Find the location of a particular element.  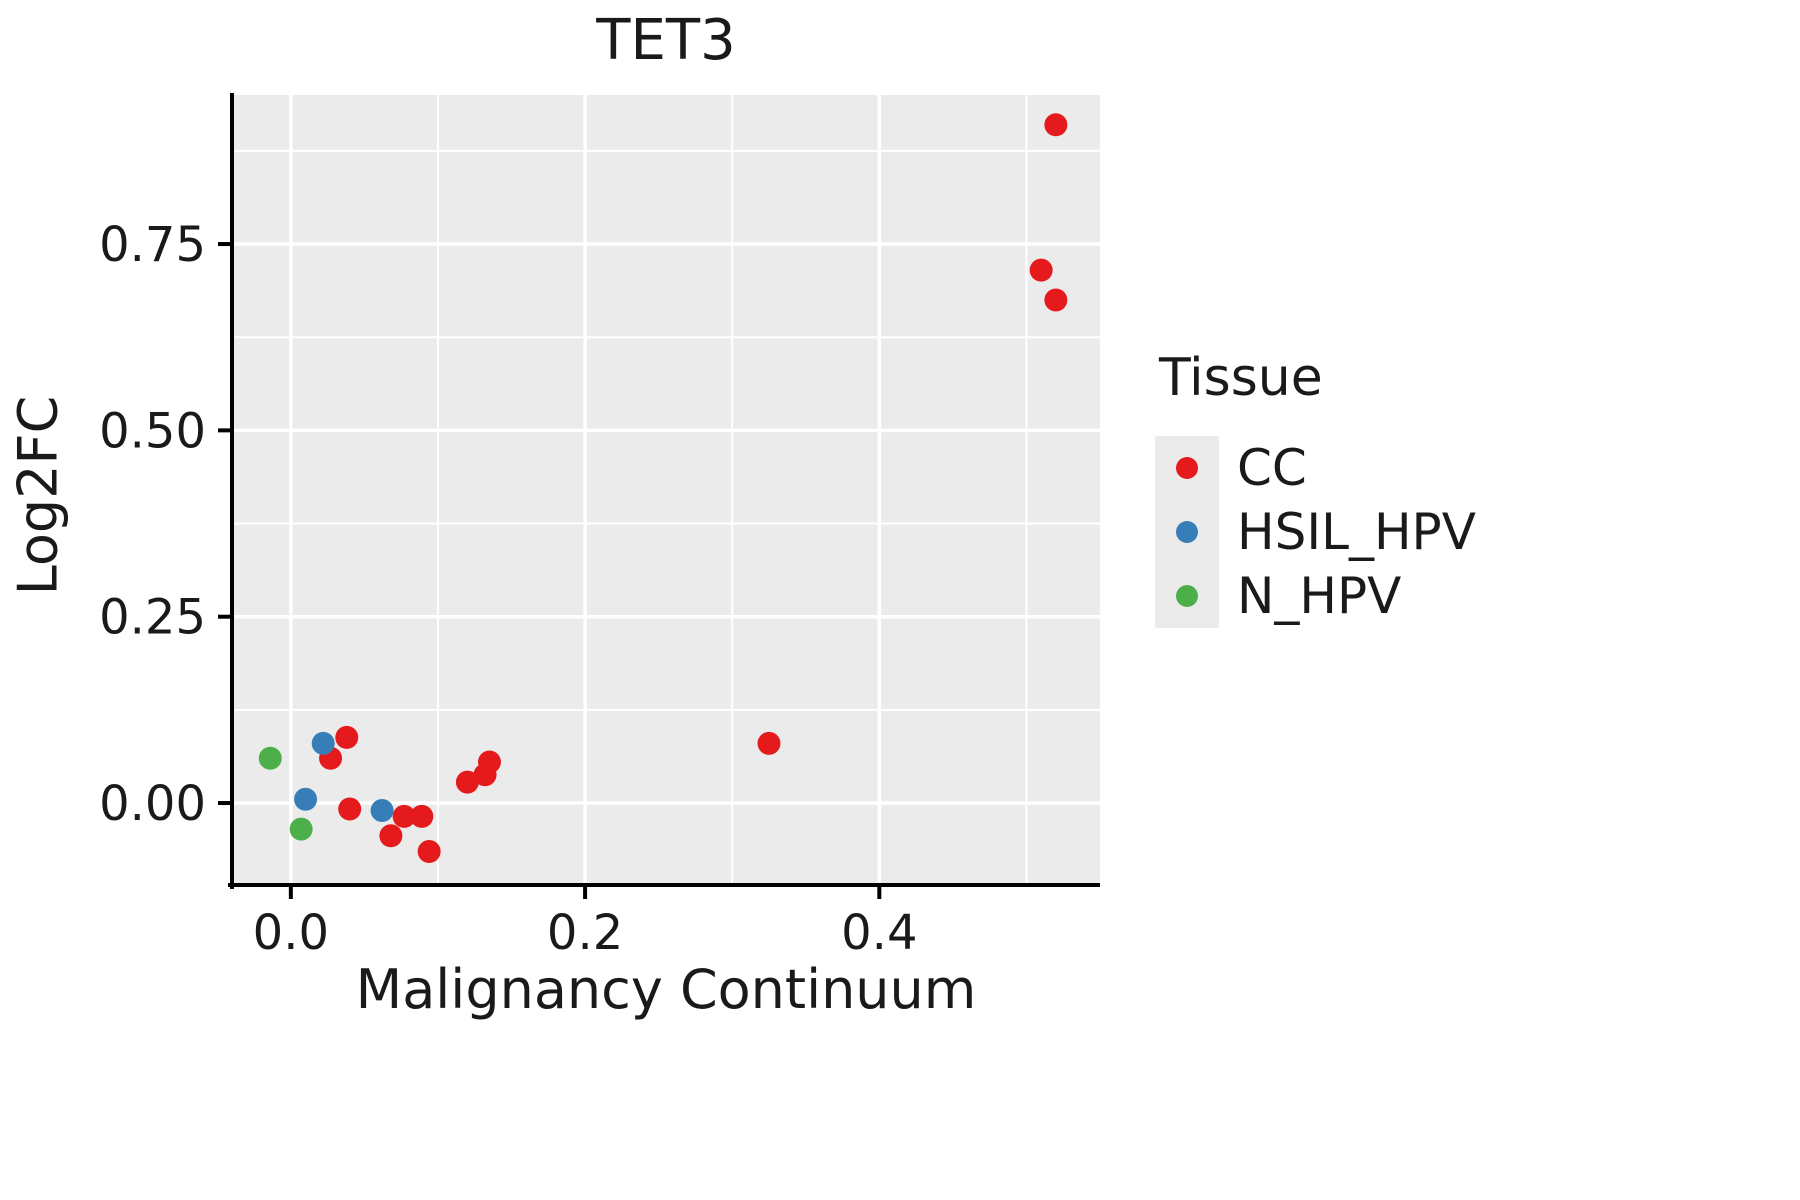

legend-entry: HSIL_HPV is located at coordinates (1315, 532).